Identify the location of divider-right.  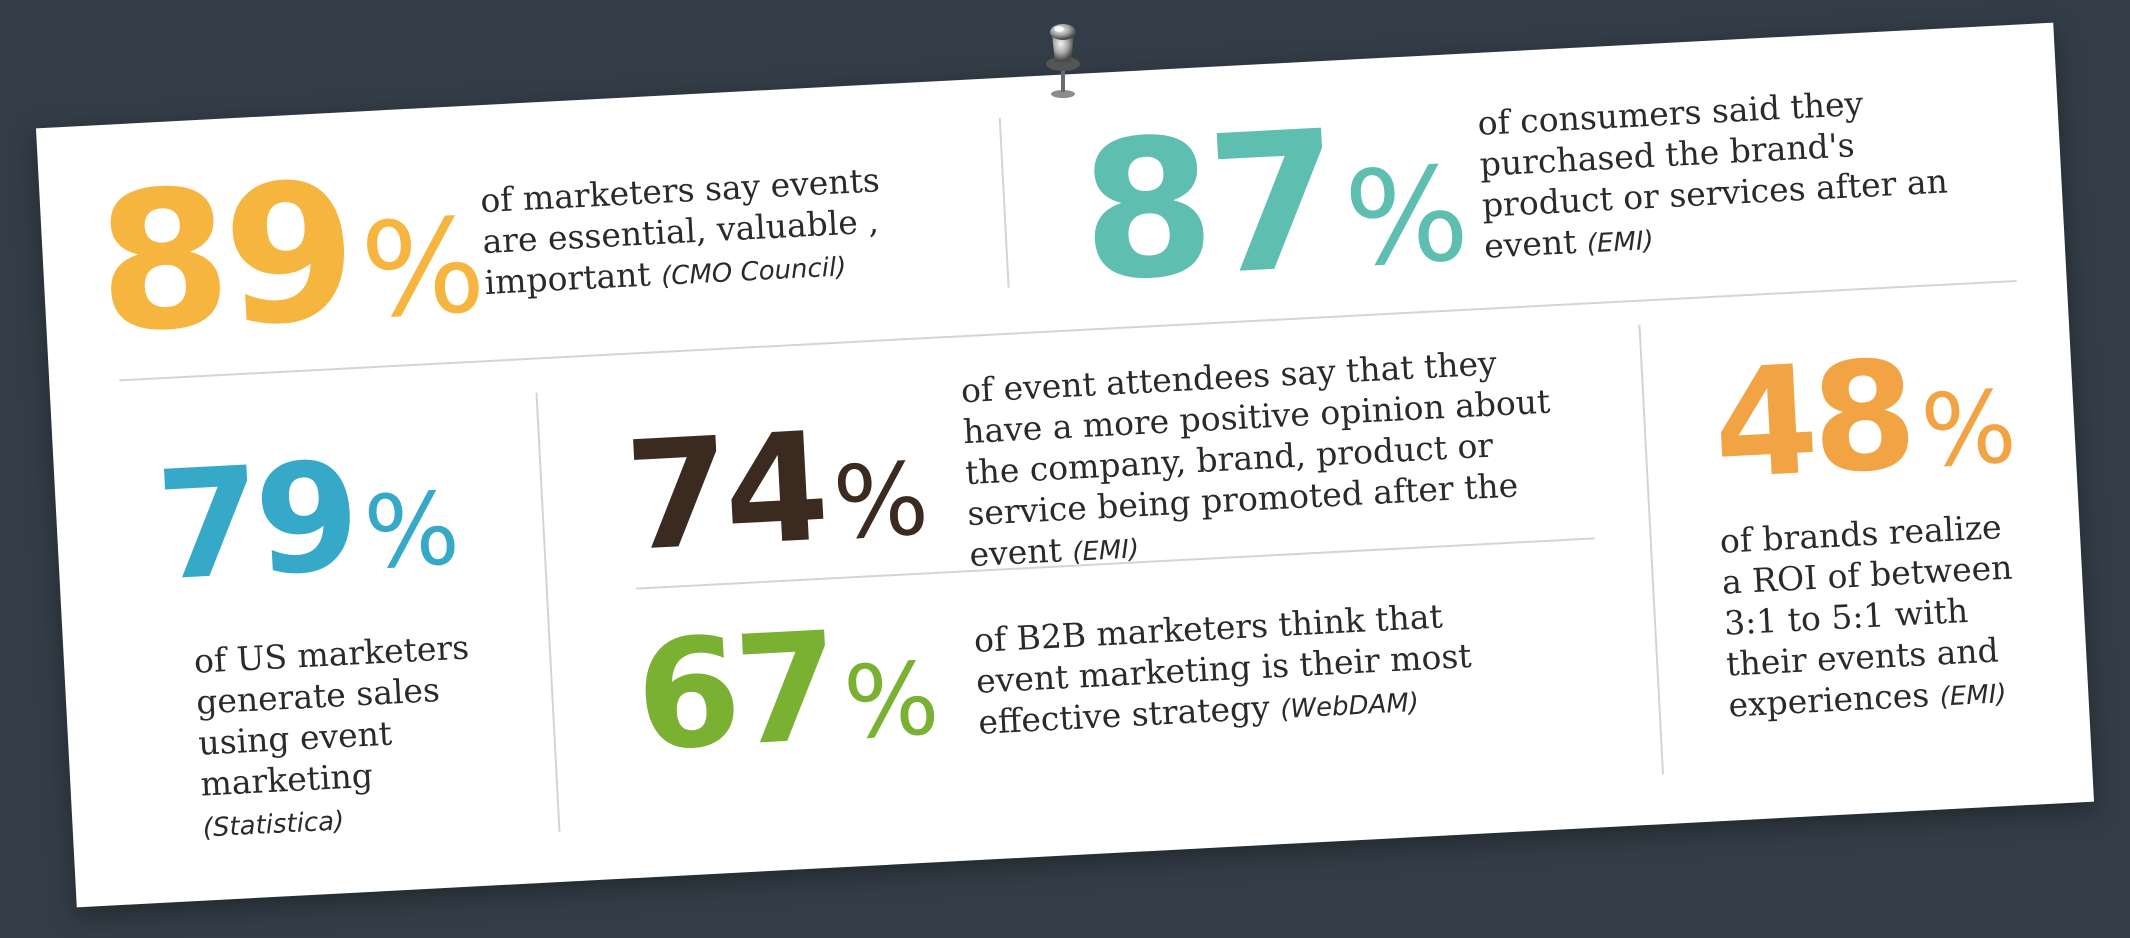
(1651, 549).